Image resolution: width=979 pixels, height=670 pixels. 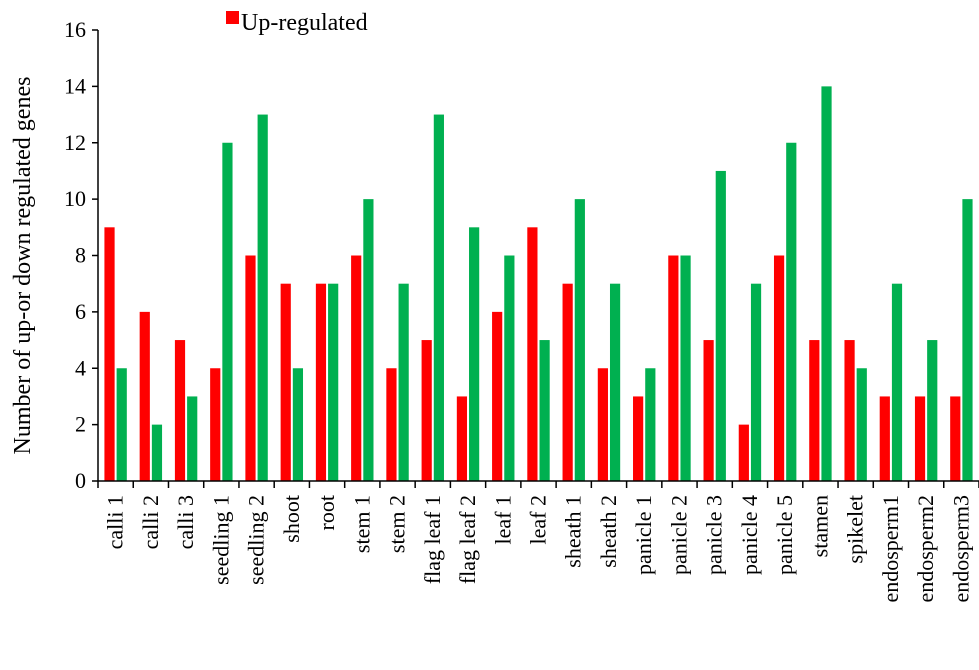 I want to click on x-tick-label: calli 2, so click(x=150, y=522).